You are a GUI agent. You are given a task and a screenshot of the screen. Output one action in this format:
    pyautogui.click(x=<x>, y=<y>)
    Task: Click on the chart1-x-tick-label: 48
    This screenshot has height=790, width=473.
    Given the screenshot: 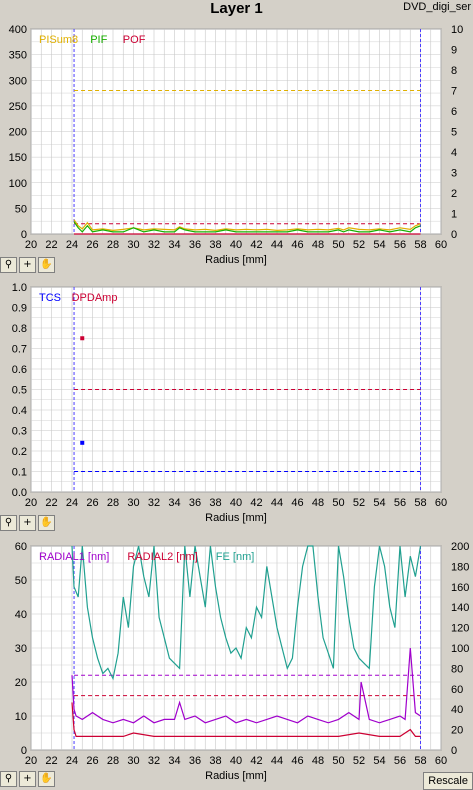 What is the action you would take?
    pyautogui.click(x=318, y=245)
    